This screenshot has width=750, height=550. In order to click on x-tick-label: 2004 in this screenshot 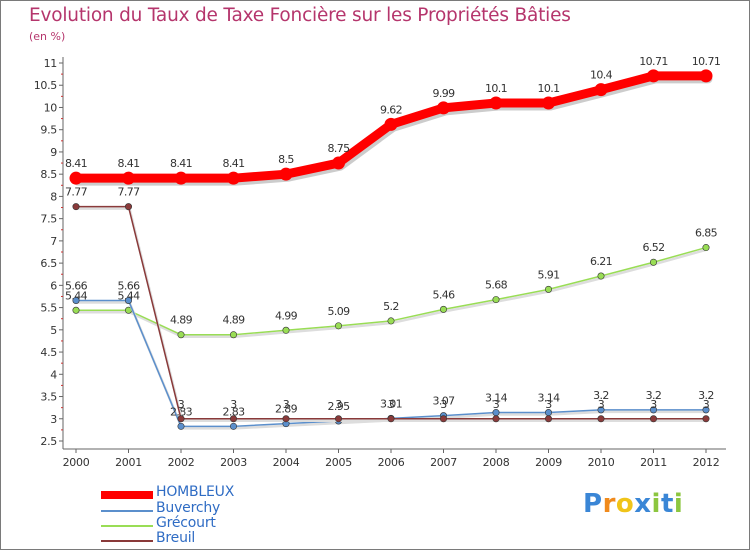, I will do `click(286, 462)`.